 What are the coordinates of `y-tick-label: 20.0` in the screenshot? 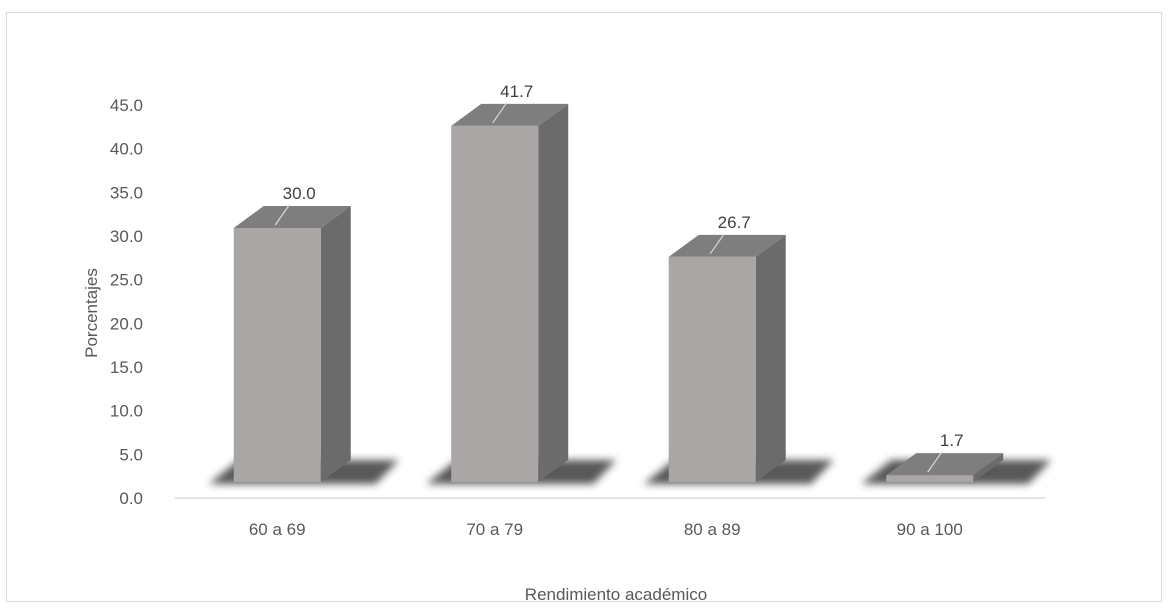 It's located at (126, 323).